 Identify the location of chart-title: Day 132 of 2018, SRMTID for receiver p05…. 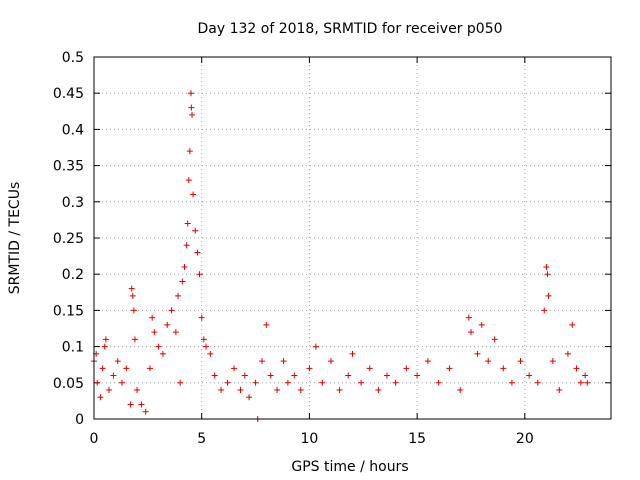
(349, 29).